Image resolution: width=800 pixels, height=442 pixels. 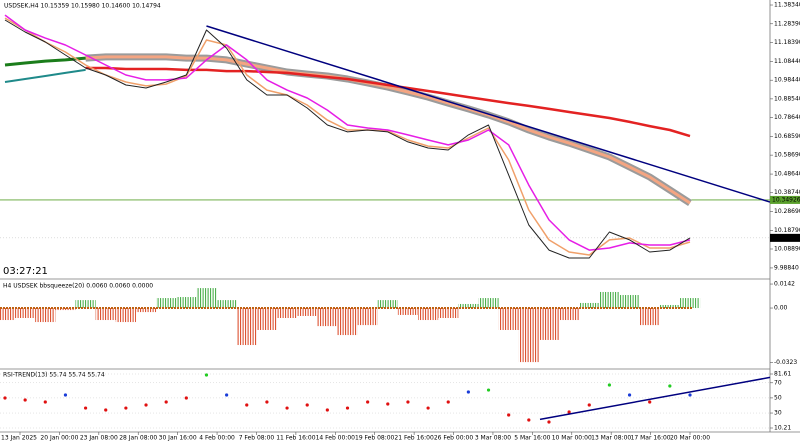 I want to click on x-tick-label: 5 Mar 16:00, so click(x=532, y=438).